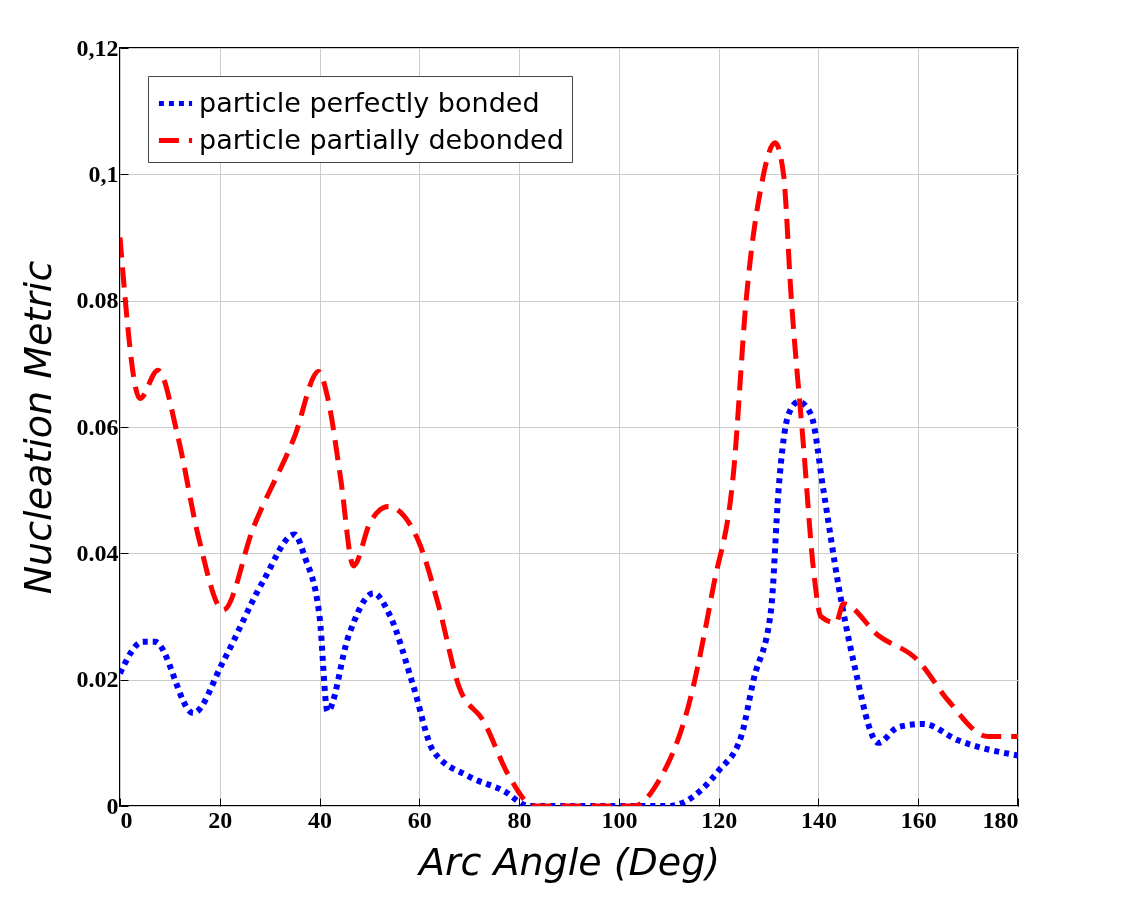 The width and height of the screenshot is (1141, 901). Describe the element at coordinates (419, 819) in the screenshot. I see `x-tick-label: 60` at that location.